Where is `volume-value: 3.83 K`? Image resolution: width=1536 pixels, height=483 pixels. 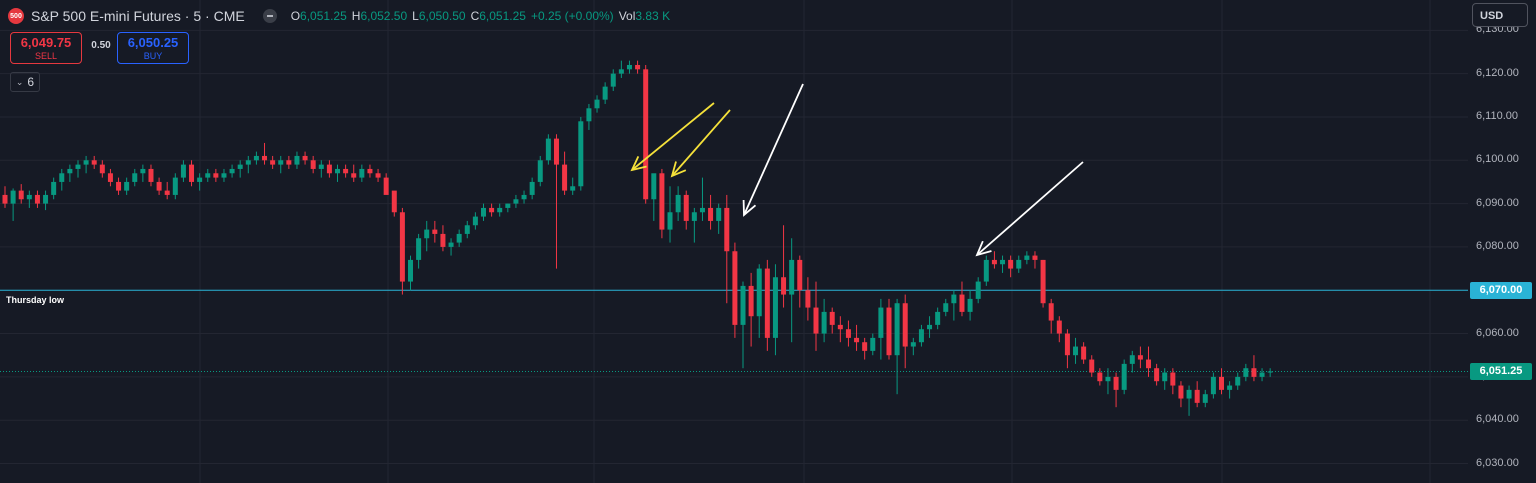 volume-value: 3.83 K is located at coordinates (653, 16).